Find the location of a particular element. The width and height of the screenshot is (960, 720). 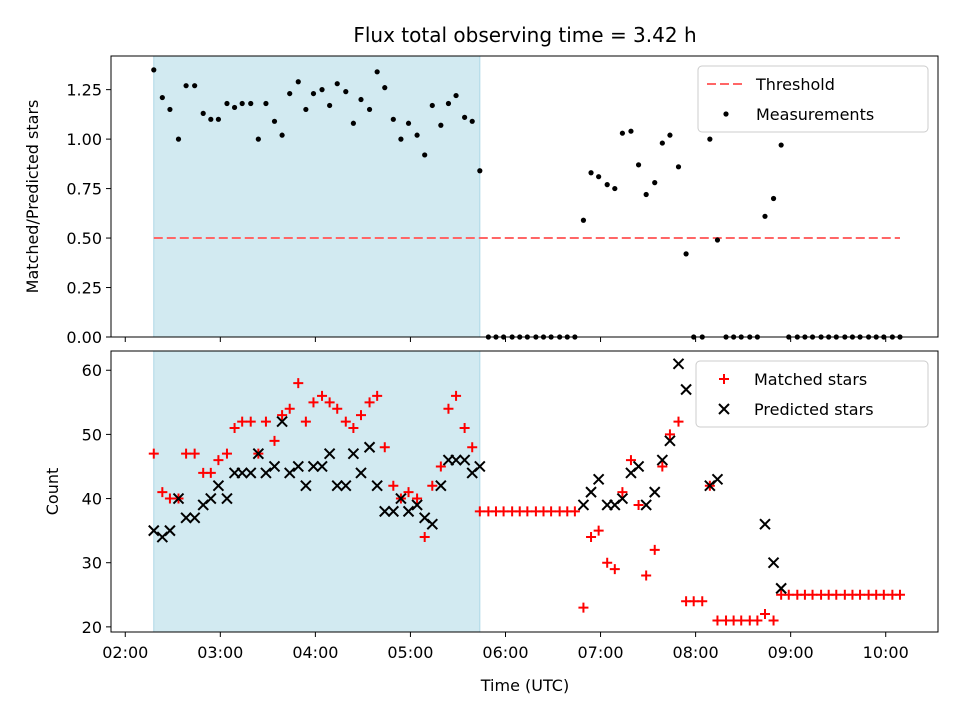

x-tick-label: 04:00 is located at coordinates (315, 652).